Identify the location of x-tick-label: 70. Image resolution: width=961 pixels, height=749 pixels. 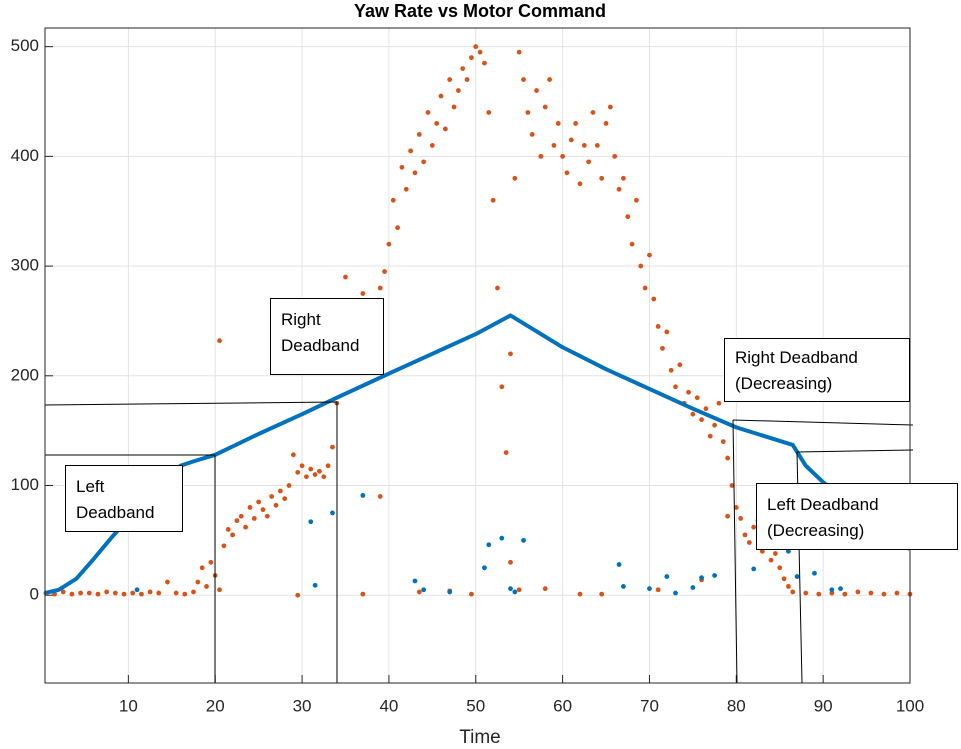
(649, 705).